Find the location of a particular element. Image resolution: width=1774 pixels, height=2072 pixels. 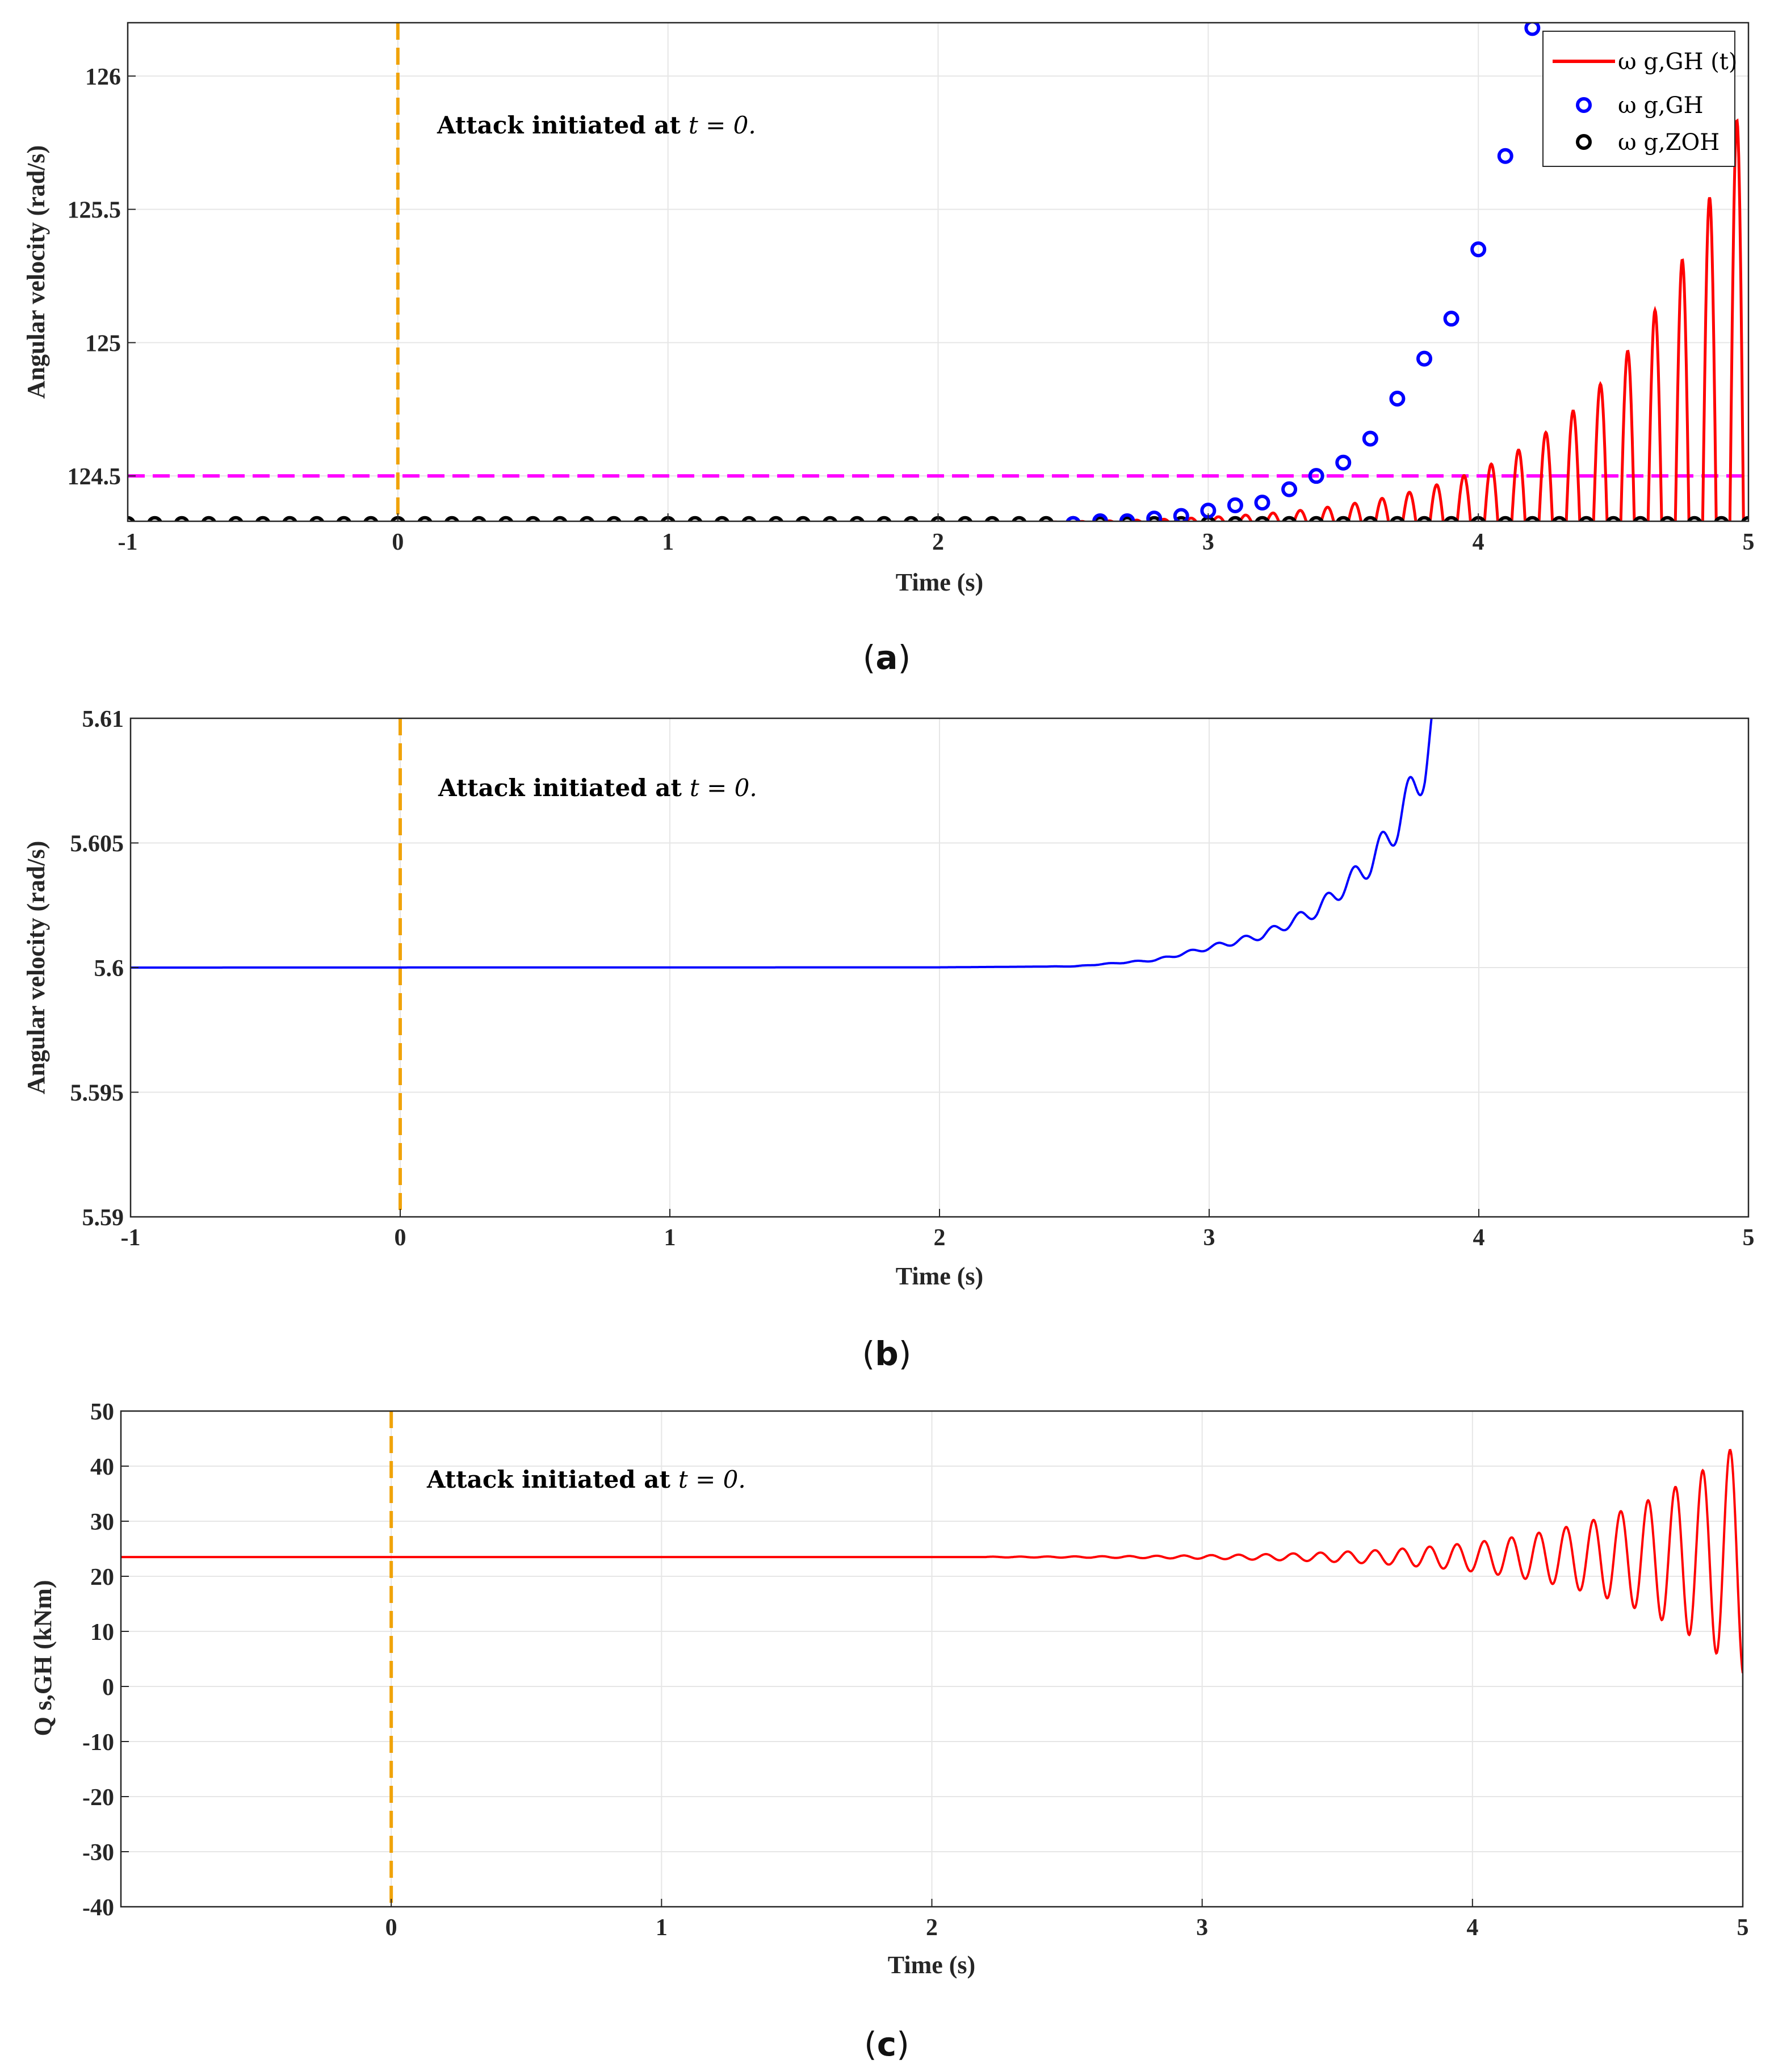

panel-a-caption: (a) is located at coordinates (887, 657).